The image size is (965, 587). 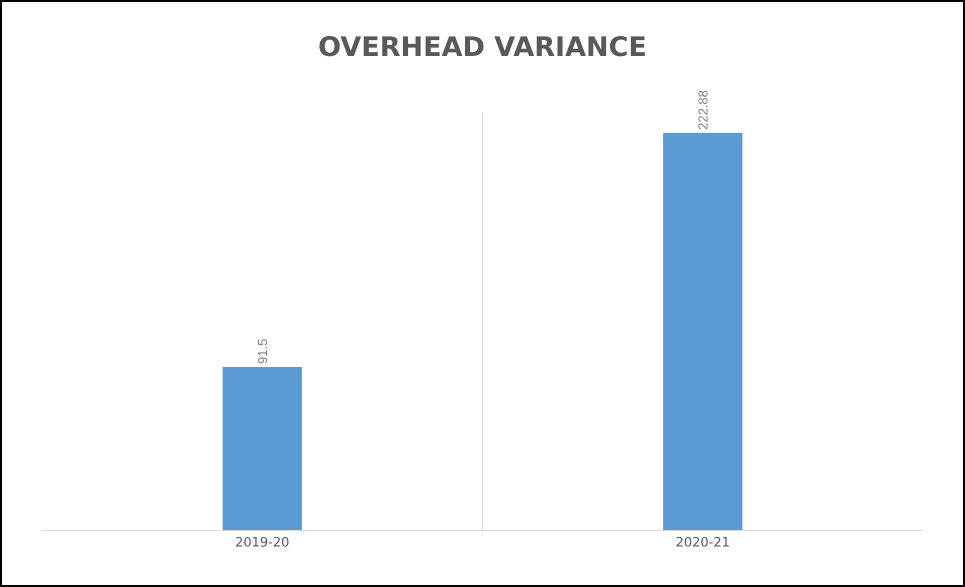 What do you see at coordinates (703, 543) in the screenshot?
I see `x-tick-label: 2020-21` at bounding box center [703, 543].